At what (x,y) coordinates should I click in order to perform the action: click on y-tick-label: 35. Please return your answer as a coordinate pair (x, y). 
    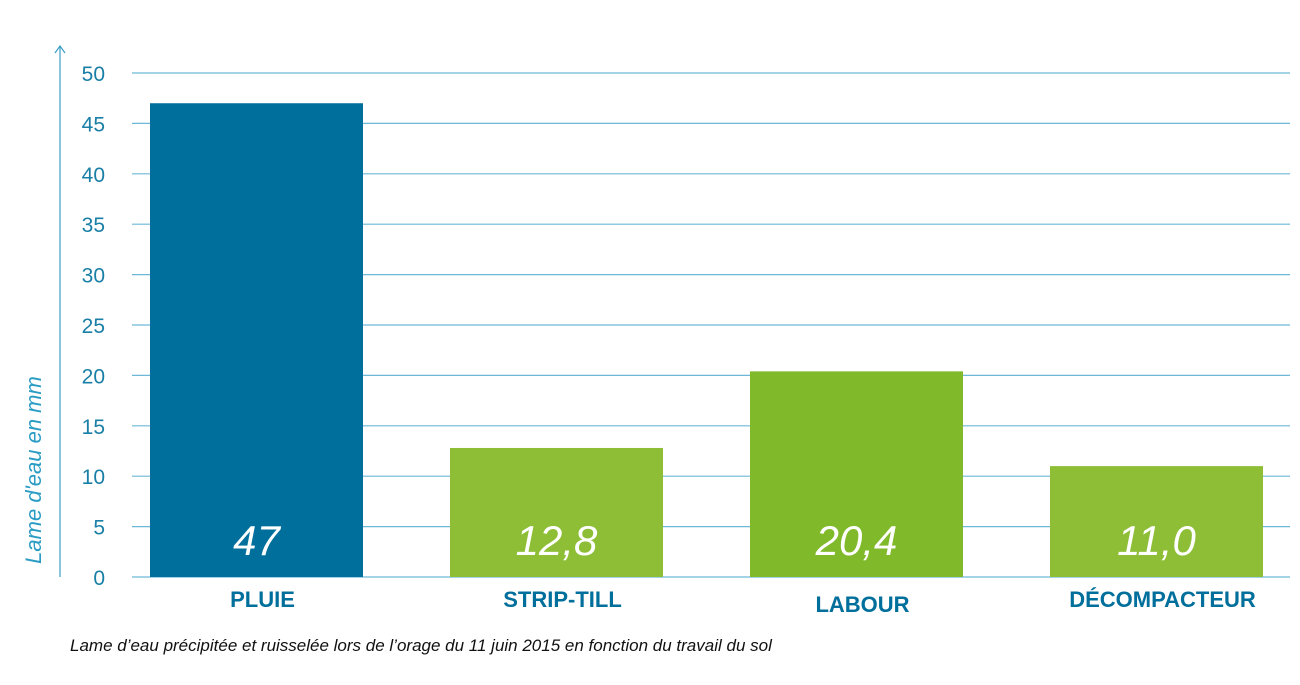
    Looking at the image, I should click on (93, 225).